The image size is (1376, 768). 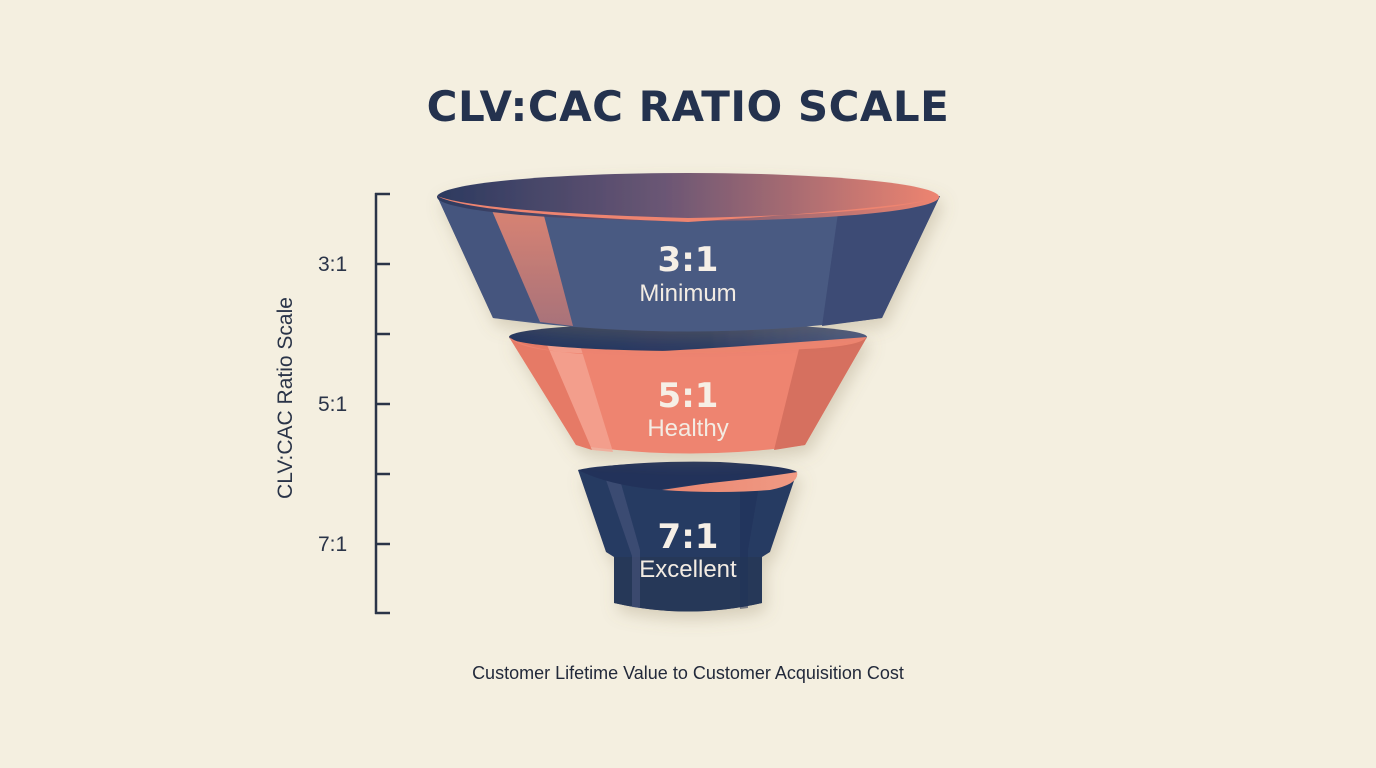 I want to click on page-title: CLV:CAC RATIO SCALE, so click(x=688, y=106).